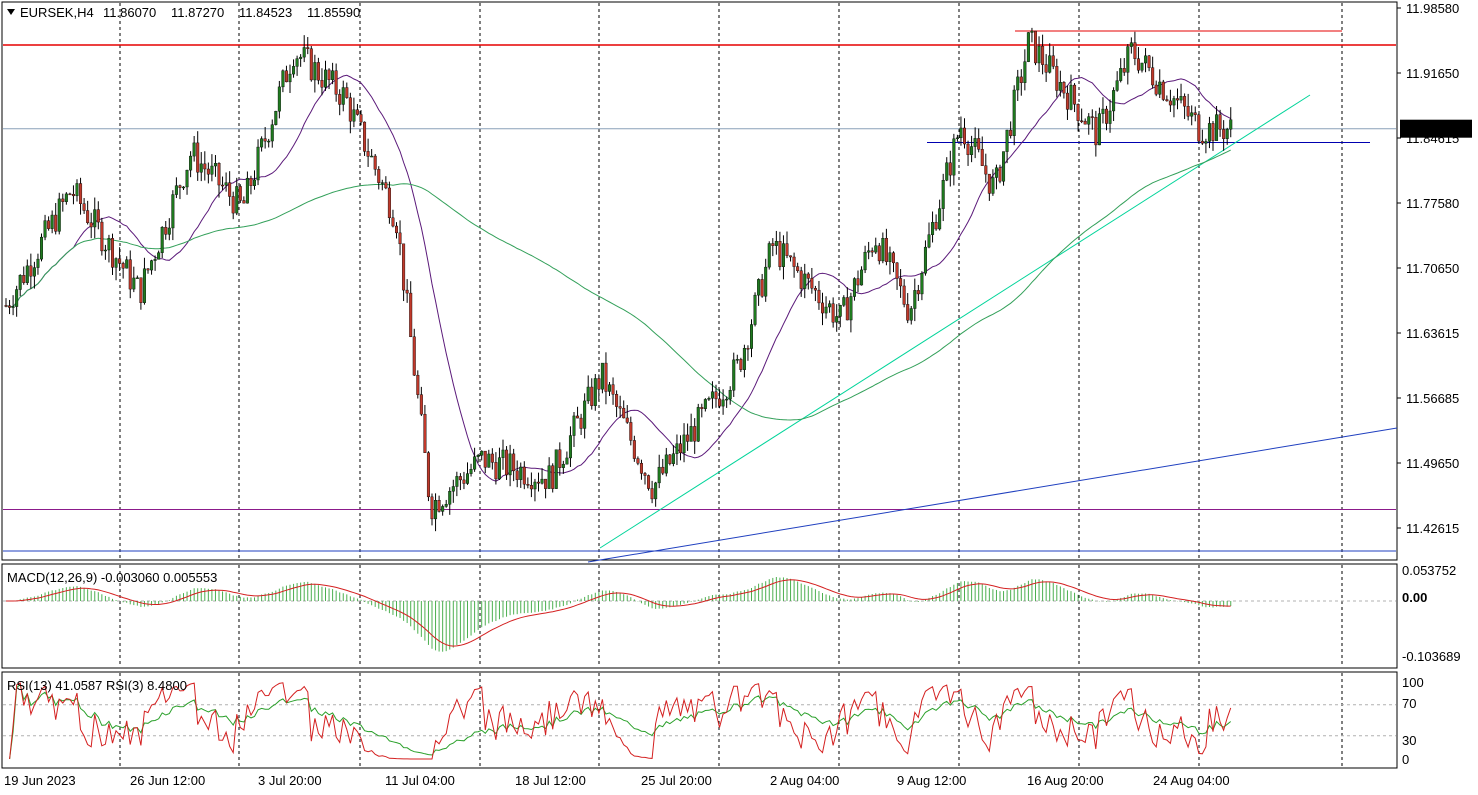  Describe the element at coordinates (129, 12) in the screenshot. I see `open-value: 11.86070` at that location.